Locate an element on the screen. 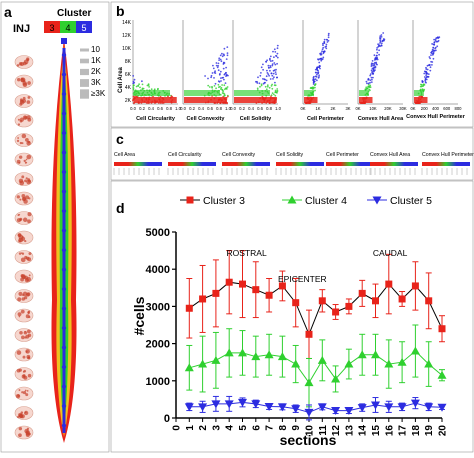  x-tick-label: 11 is located at coordinates (323, 430).